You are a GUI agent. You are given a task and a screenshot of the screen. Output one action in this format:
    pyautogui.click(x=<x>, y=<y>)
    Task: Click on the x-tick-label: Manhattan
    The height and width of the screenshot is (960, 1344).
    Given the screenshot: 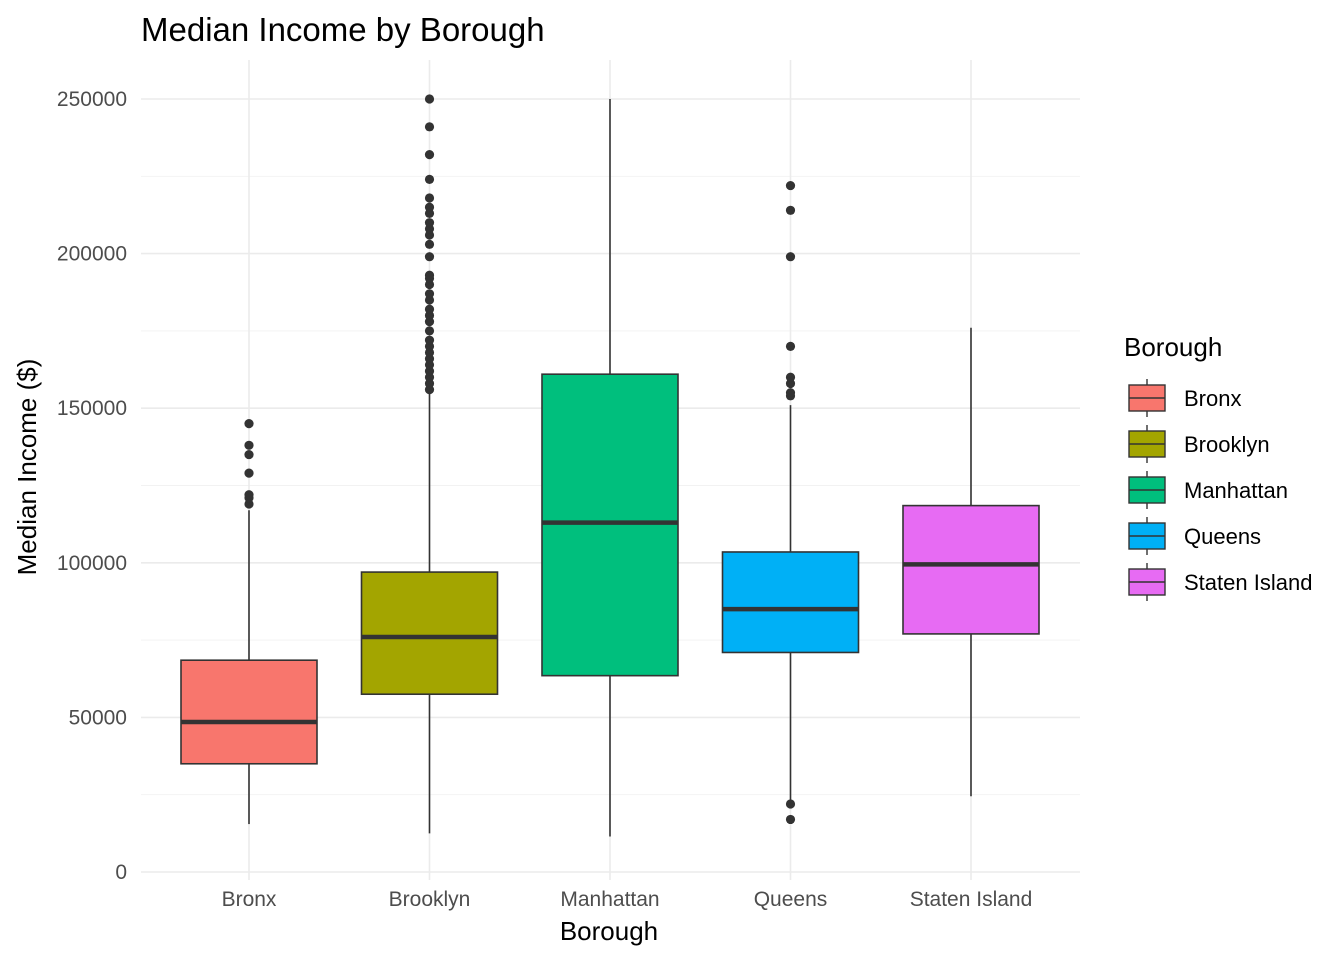 What is the action you would take?
    pyautogui.click(x=609, y=899)
    